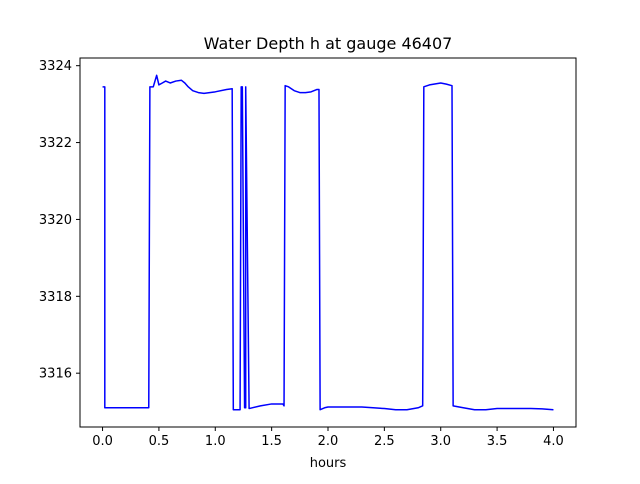 This screenshot has width=640, height=484. I want to click on x-tick-label: 0.5, so click(159, 441).